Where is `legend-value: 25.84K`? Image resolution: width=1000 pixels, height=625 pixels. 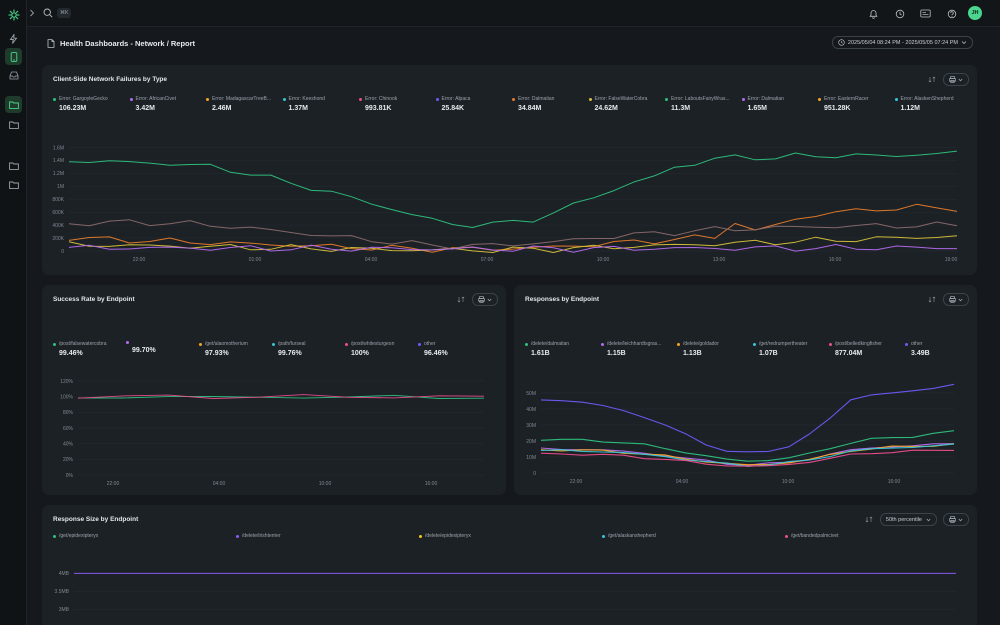 legend-value: 25.84K is located at coordinates (453, 108).